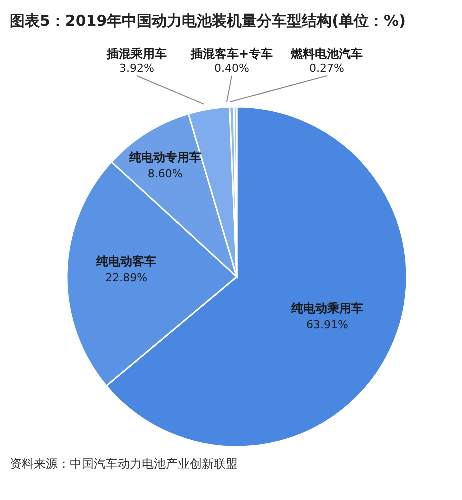 This screenshot has height=500, width=462. What do you see at coordinates (327, 68) in the screenshot?
I see `data-label: 0.27%` at bounding box center [327, 68].